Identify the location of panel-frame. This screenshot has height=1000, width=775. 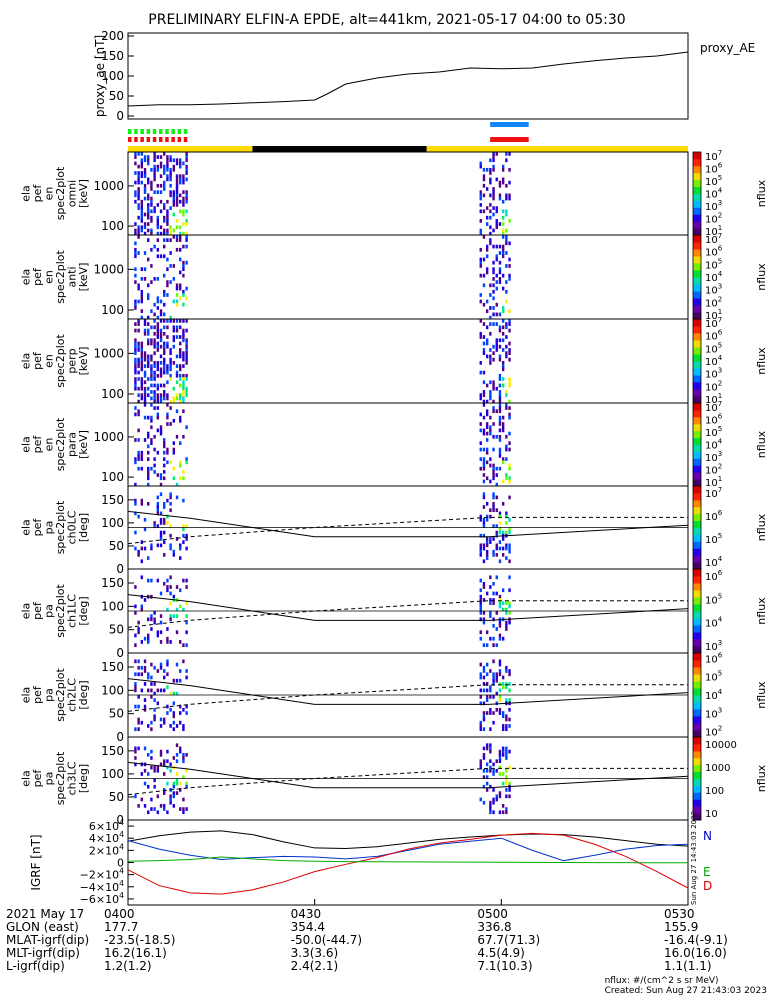
(408, 76).